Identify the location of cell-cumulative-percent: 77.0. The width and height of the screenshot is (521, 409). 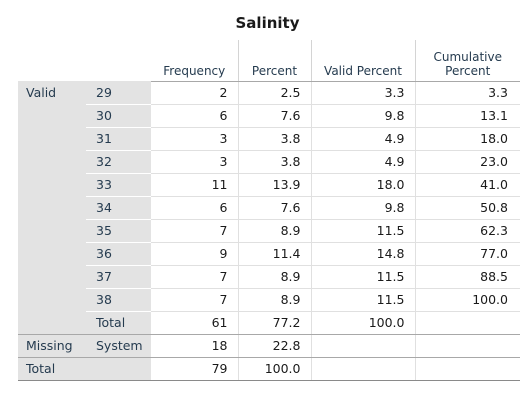
(467, 254).